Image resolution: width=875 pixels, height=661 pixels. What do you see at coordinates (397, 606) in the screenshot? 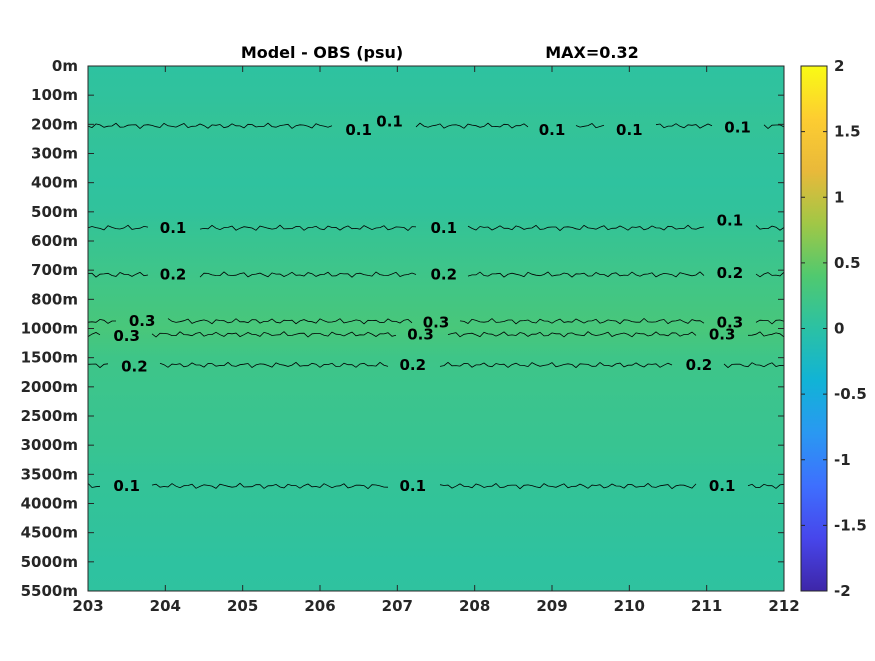
I see `x-tick-label: 207` at bounding box center [397, 606].